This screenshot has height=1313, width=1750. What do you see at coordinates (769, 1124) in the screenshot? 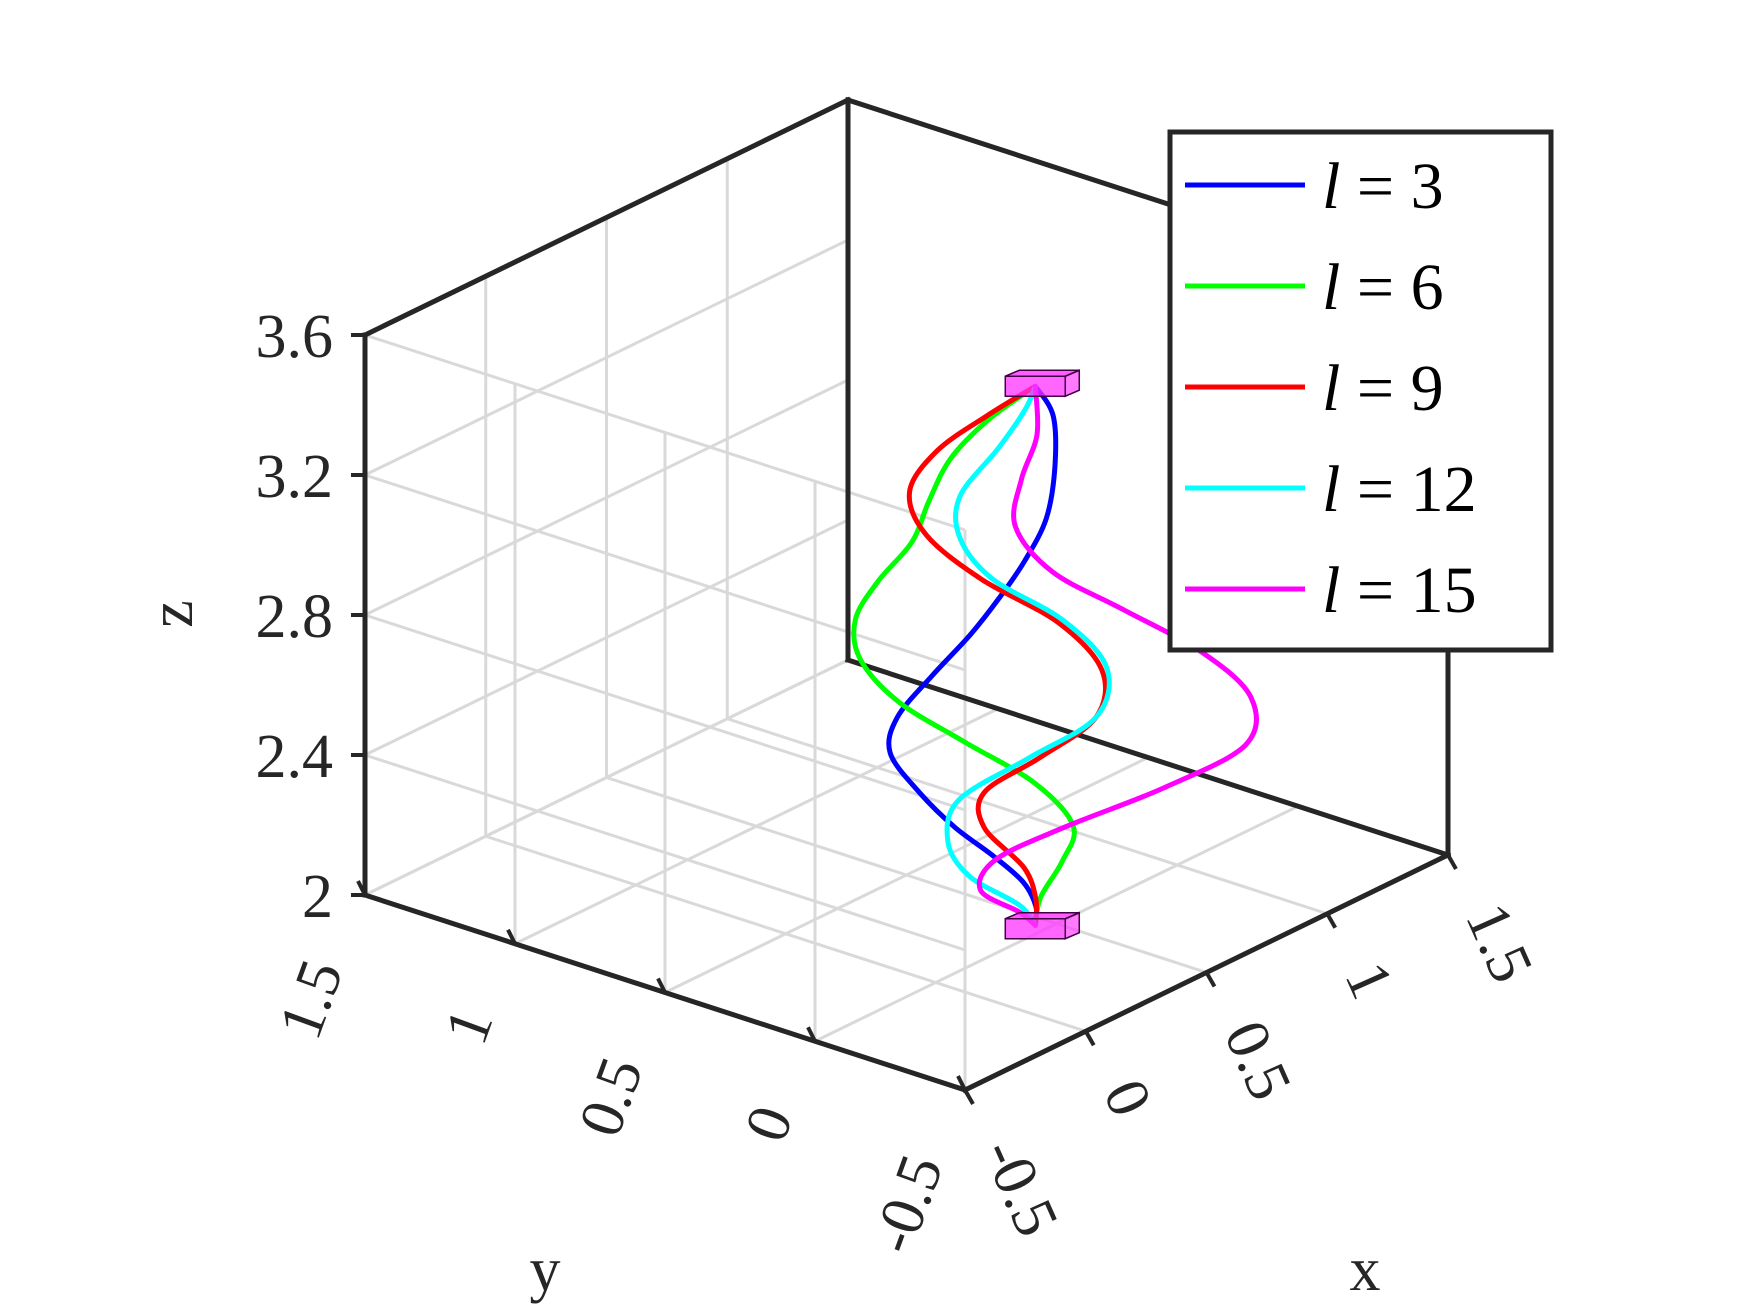
I see `y-tick-label: 0` at bounding box center [769, 1124].